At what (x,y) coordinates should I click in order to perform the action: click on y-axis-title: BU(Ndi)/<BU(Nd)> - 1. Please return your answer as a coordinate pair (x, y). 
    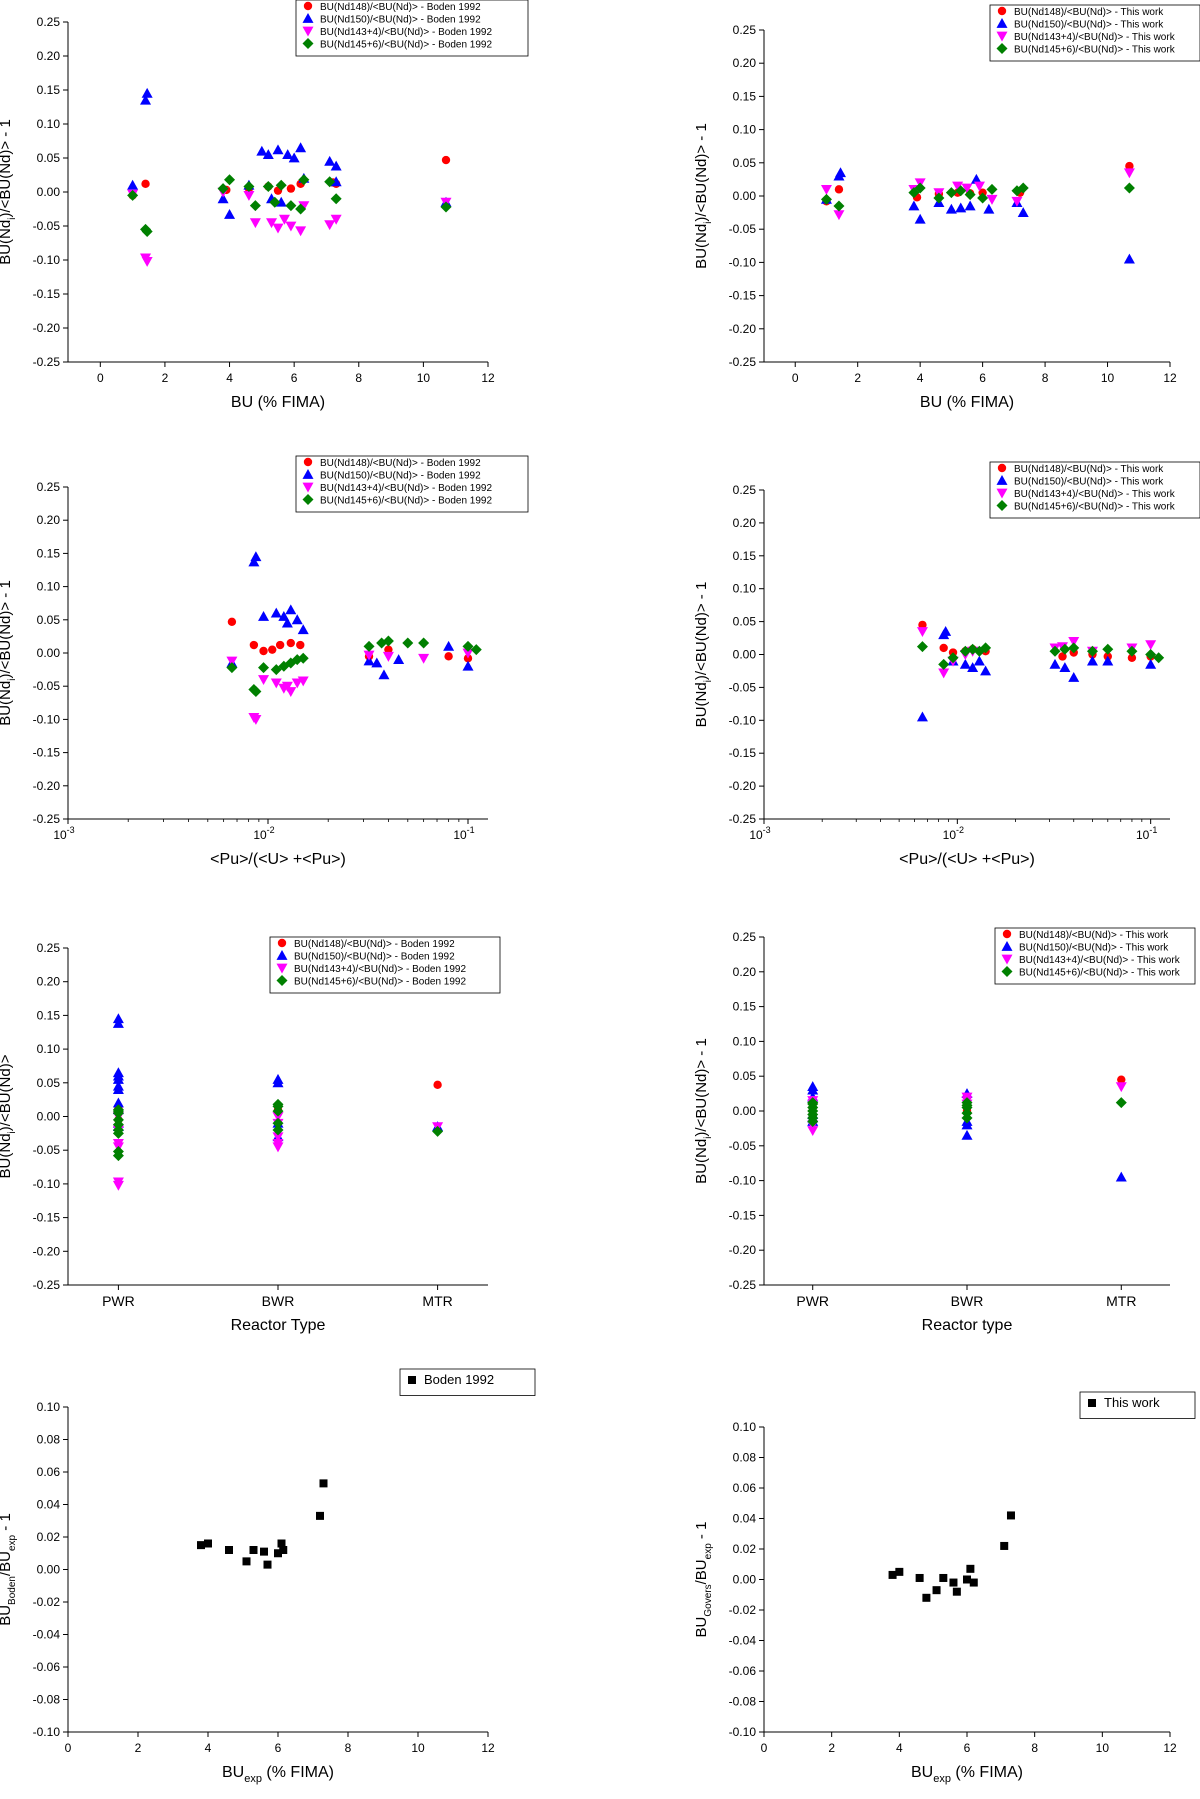
    Looking at the image, I should click on (703, 655).